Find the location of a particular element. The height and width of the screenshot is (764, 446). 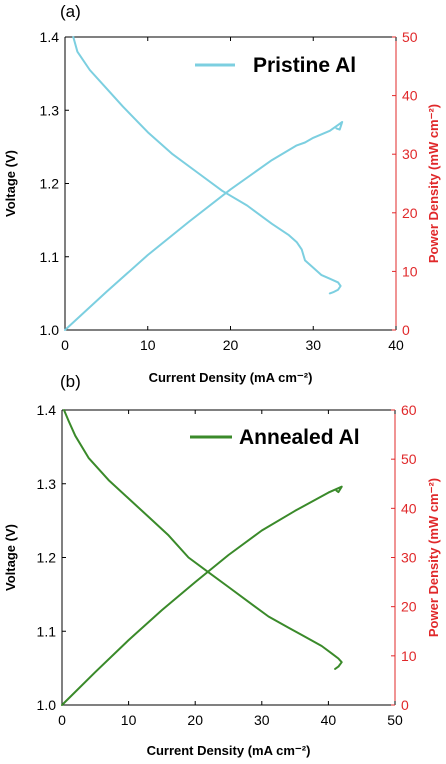

panel-b-yleft-tick-label: 1.1 is located at coordinates (47, 631).